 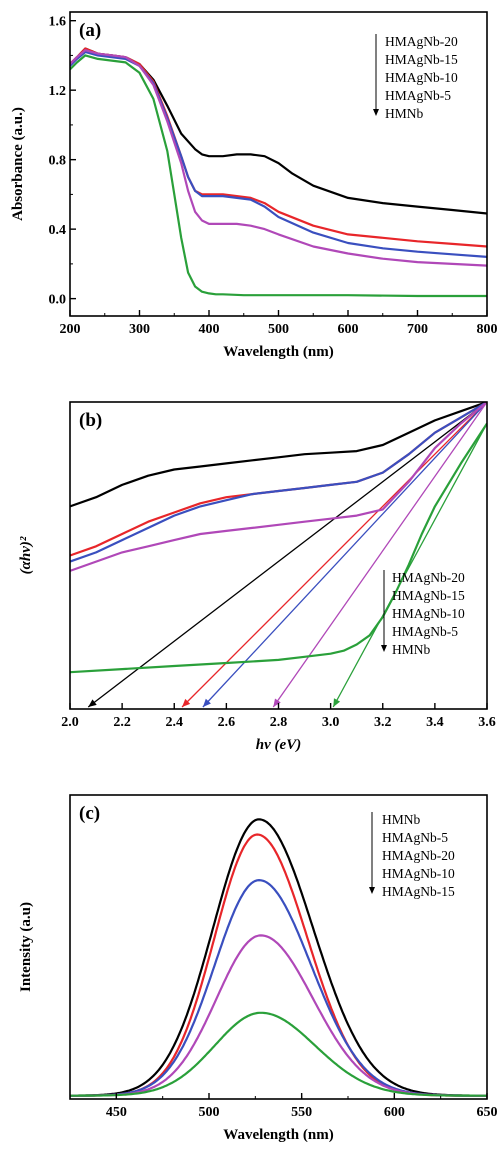 What do you see at coordinates (58, 91) in the screenshot?
I see `y-tick-label: 1.2` at bounding box center [58, 91].